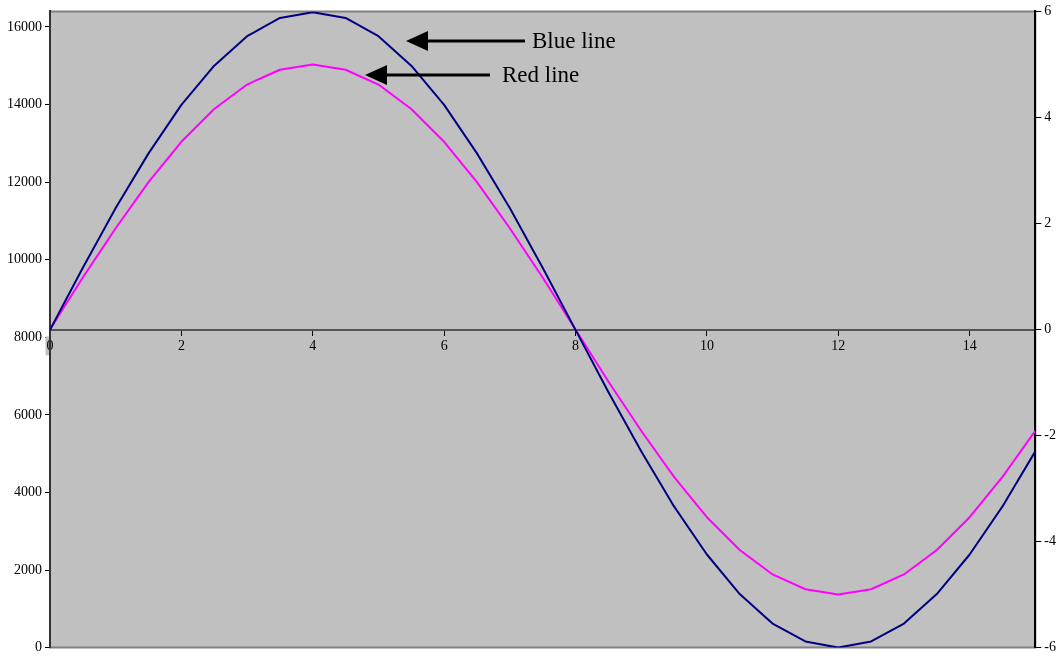  I want to click on y-tick-label: 0, so click(38, 647).